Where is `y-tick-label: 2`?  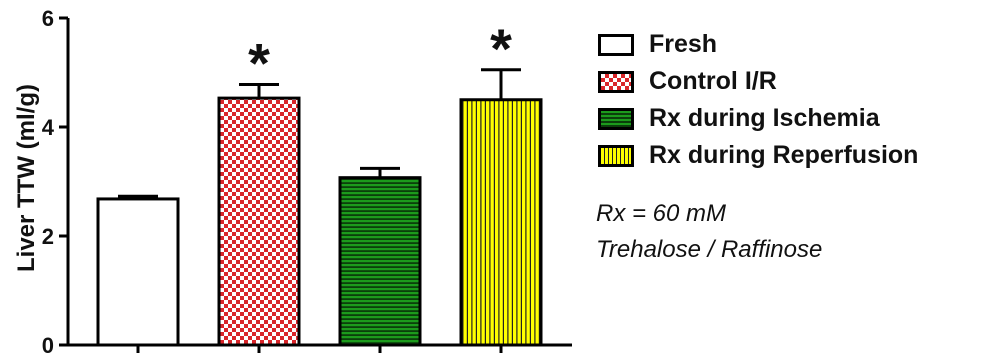
y-tick-label: 2 is located at coordinates (48, 236).